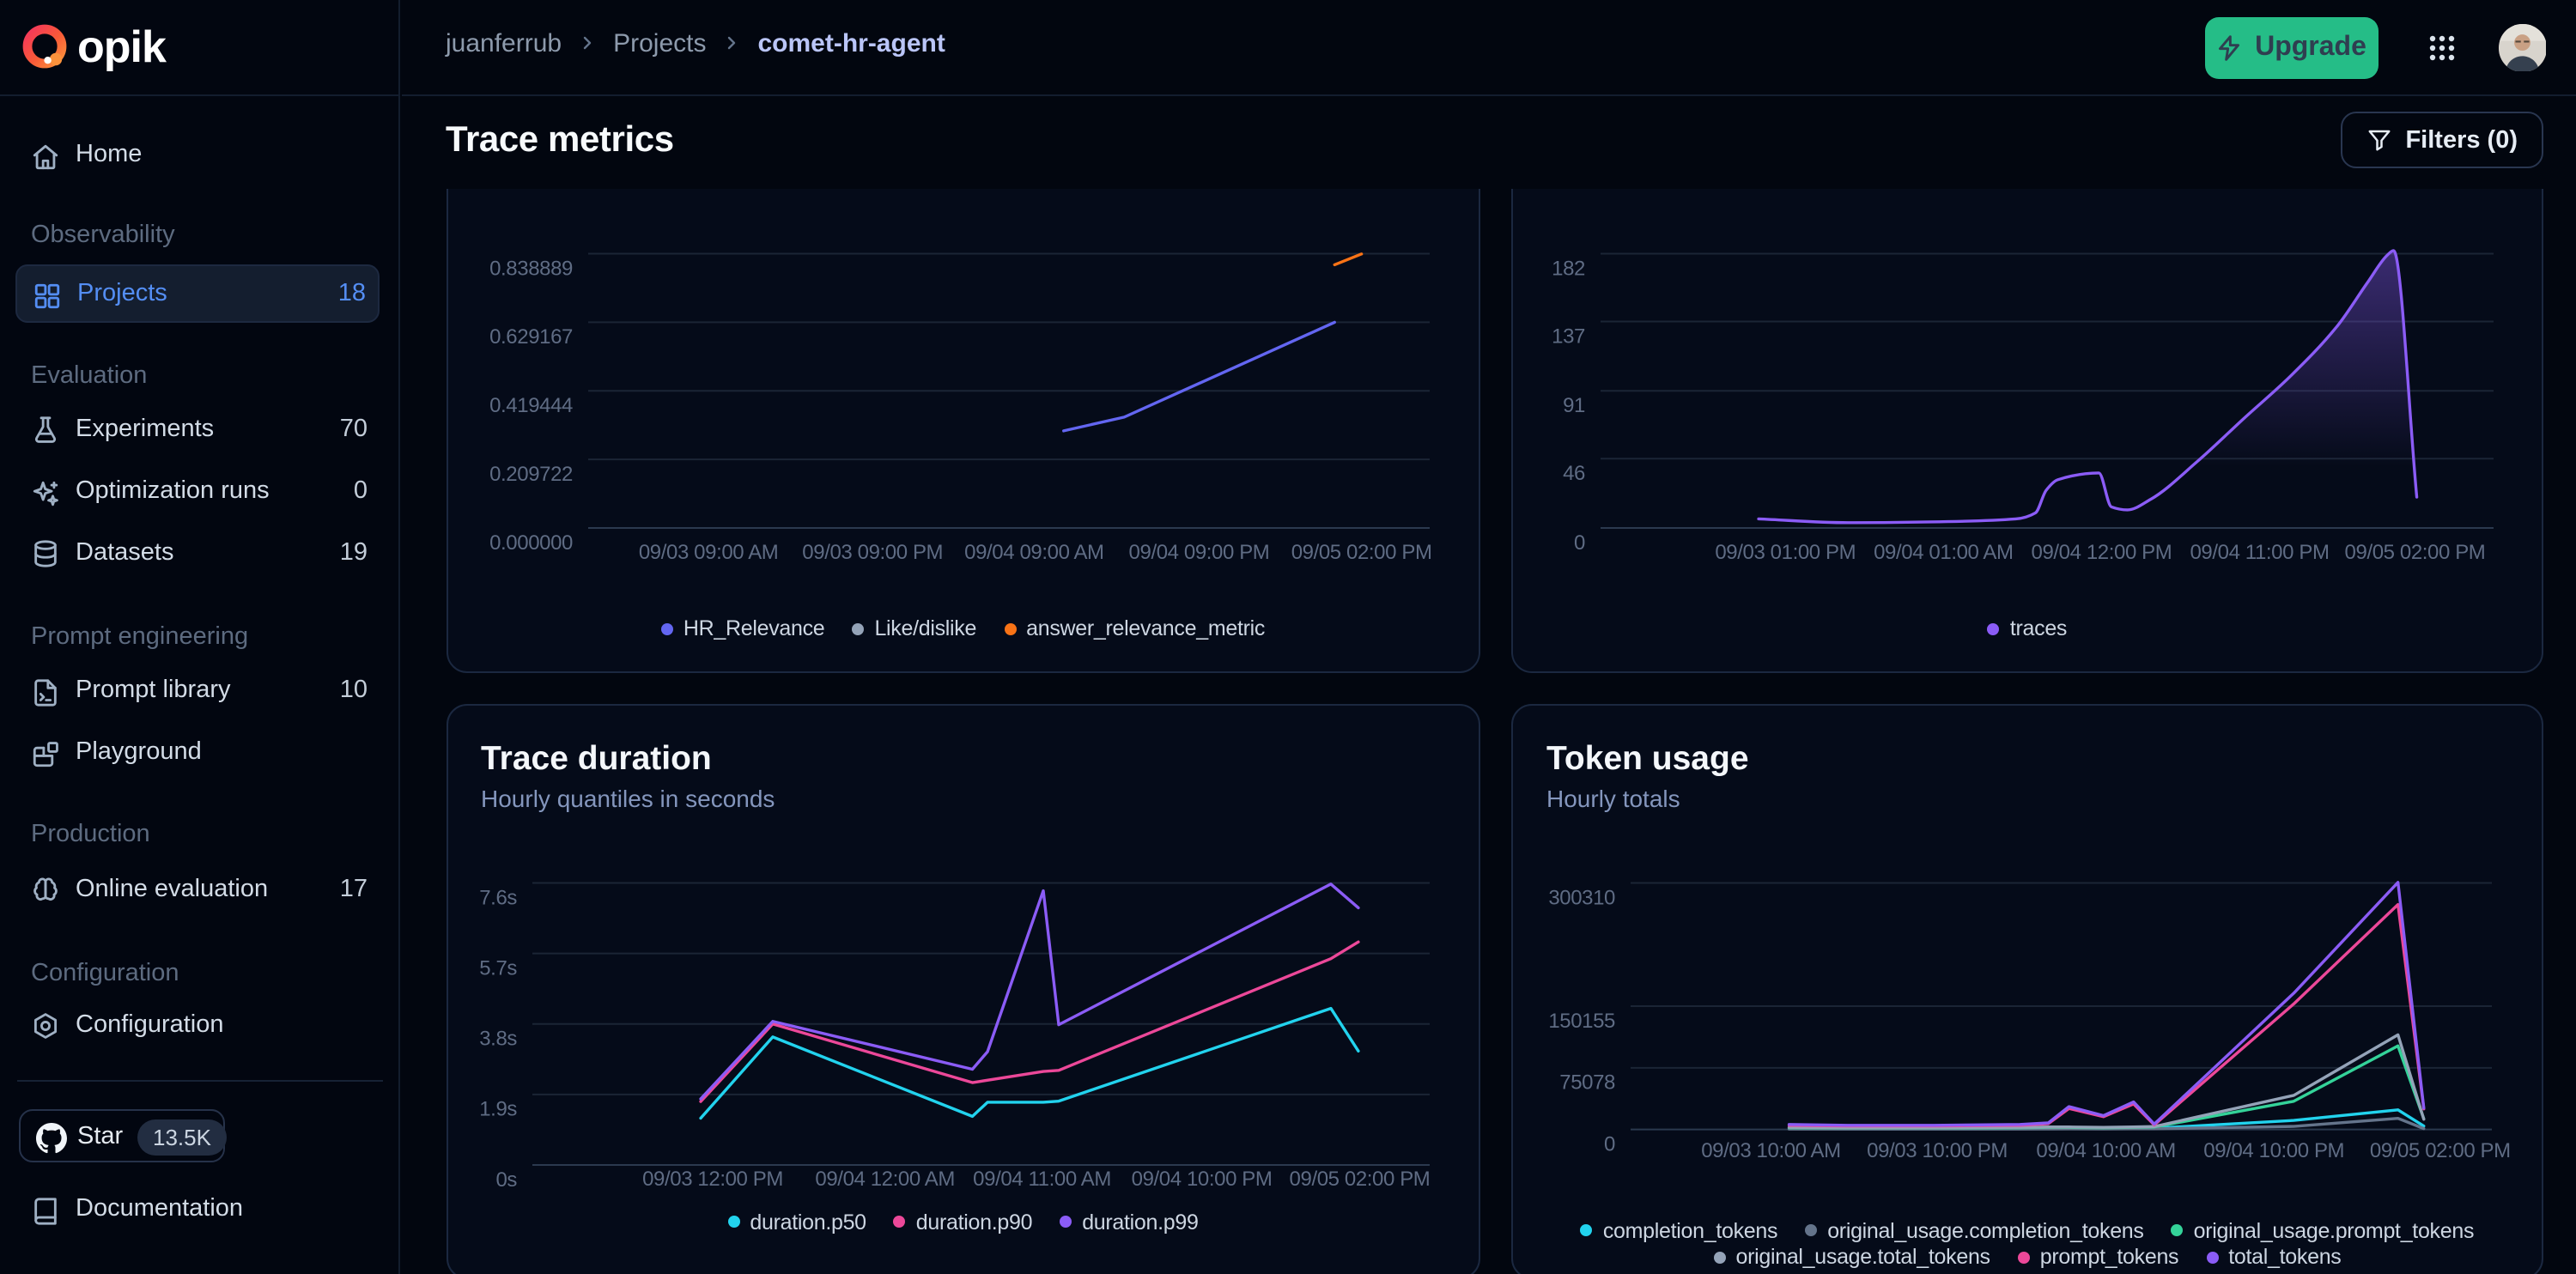  I want to click on sidebar-item-datasets: Datasets 19, so click(197, 554).